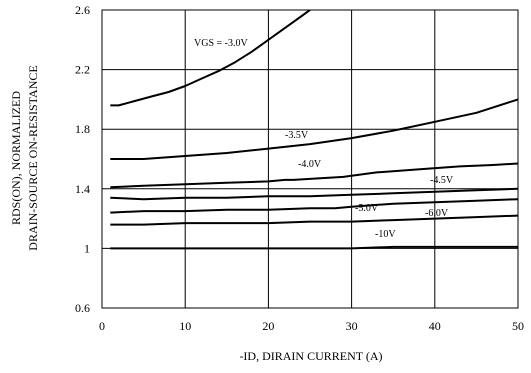  I want to click on series-label-5: -6.0V, so click(437, 213).